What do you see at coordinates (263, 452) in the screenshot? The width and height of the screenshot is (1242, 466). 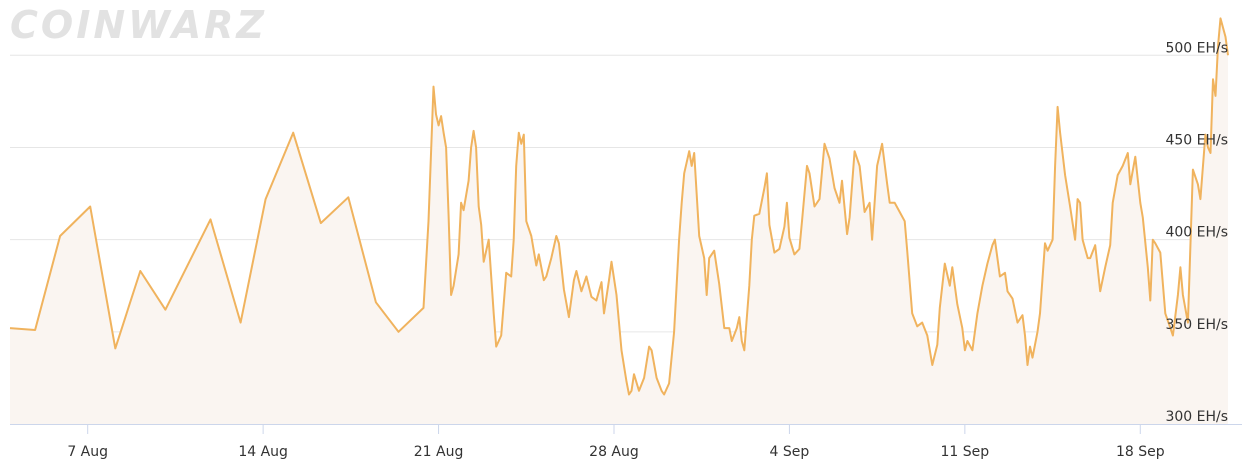 I see `x-tick-label: 14 Aug` at bounding box center [263, 452].